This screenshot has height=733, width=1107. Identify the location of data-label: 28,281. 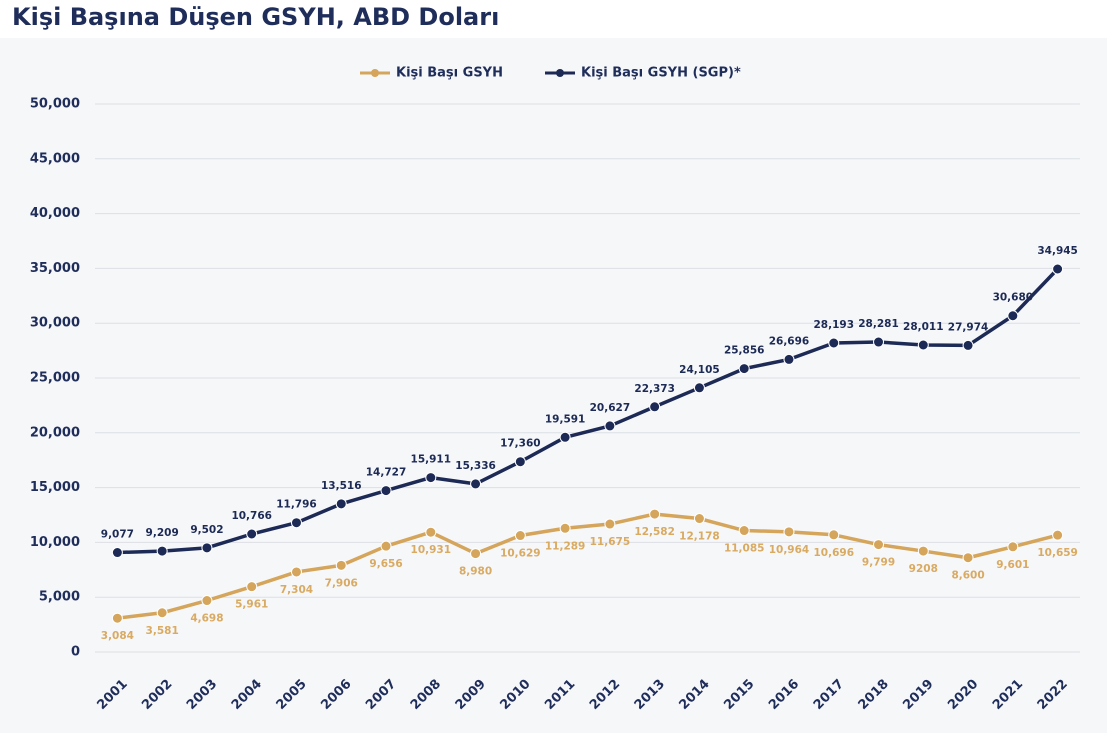
(878, 324).